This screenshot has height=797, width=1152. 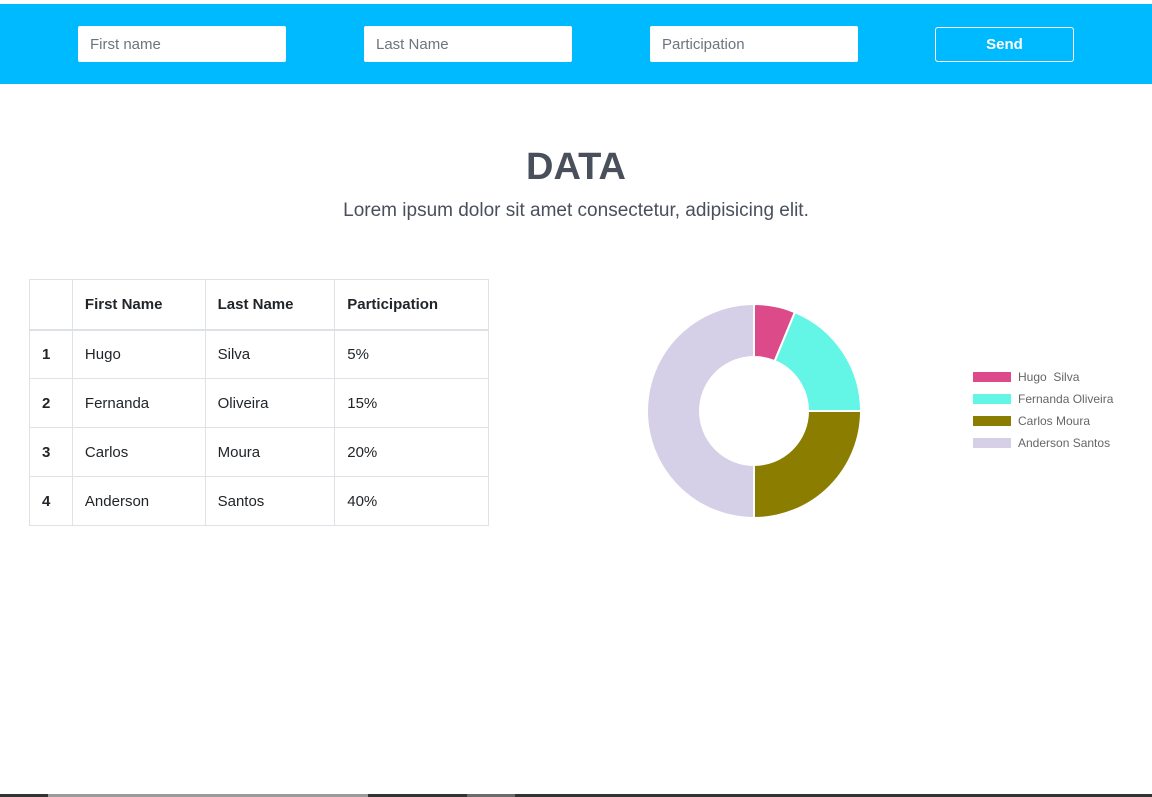 I want to click on row-index: 2, so click(x=51, y=403).